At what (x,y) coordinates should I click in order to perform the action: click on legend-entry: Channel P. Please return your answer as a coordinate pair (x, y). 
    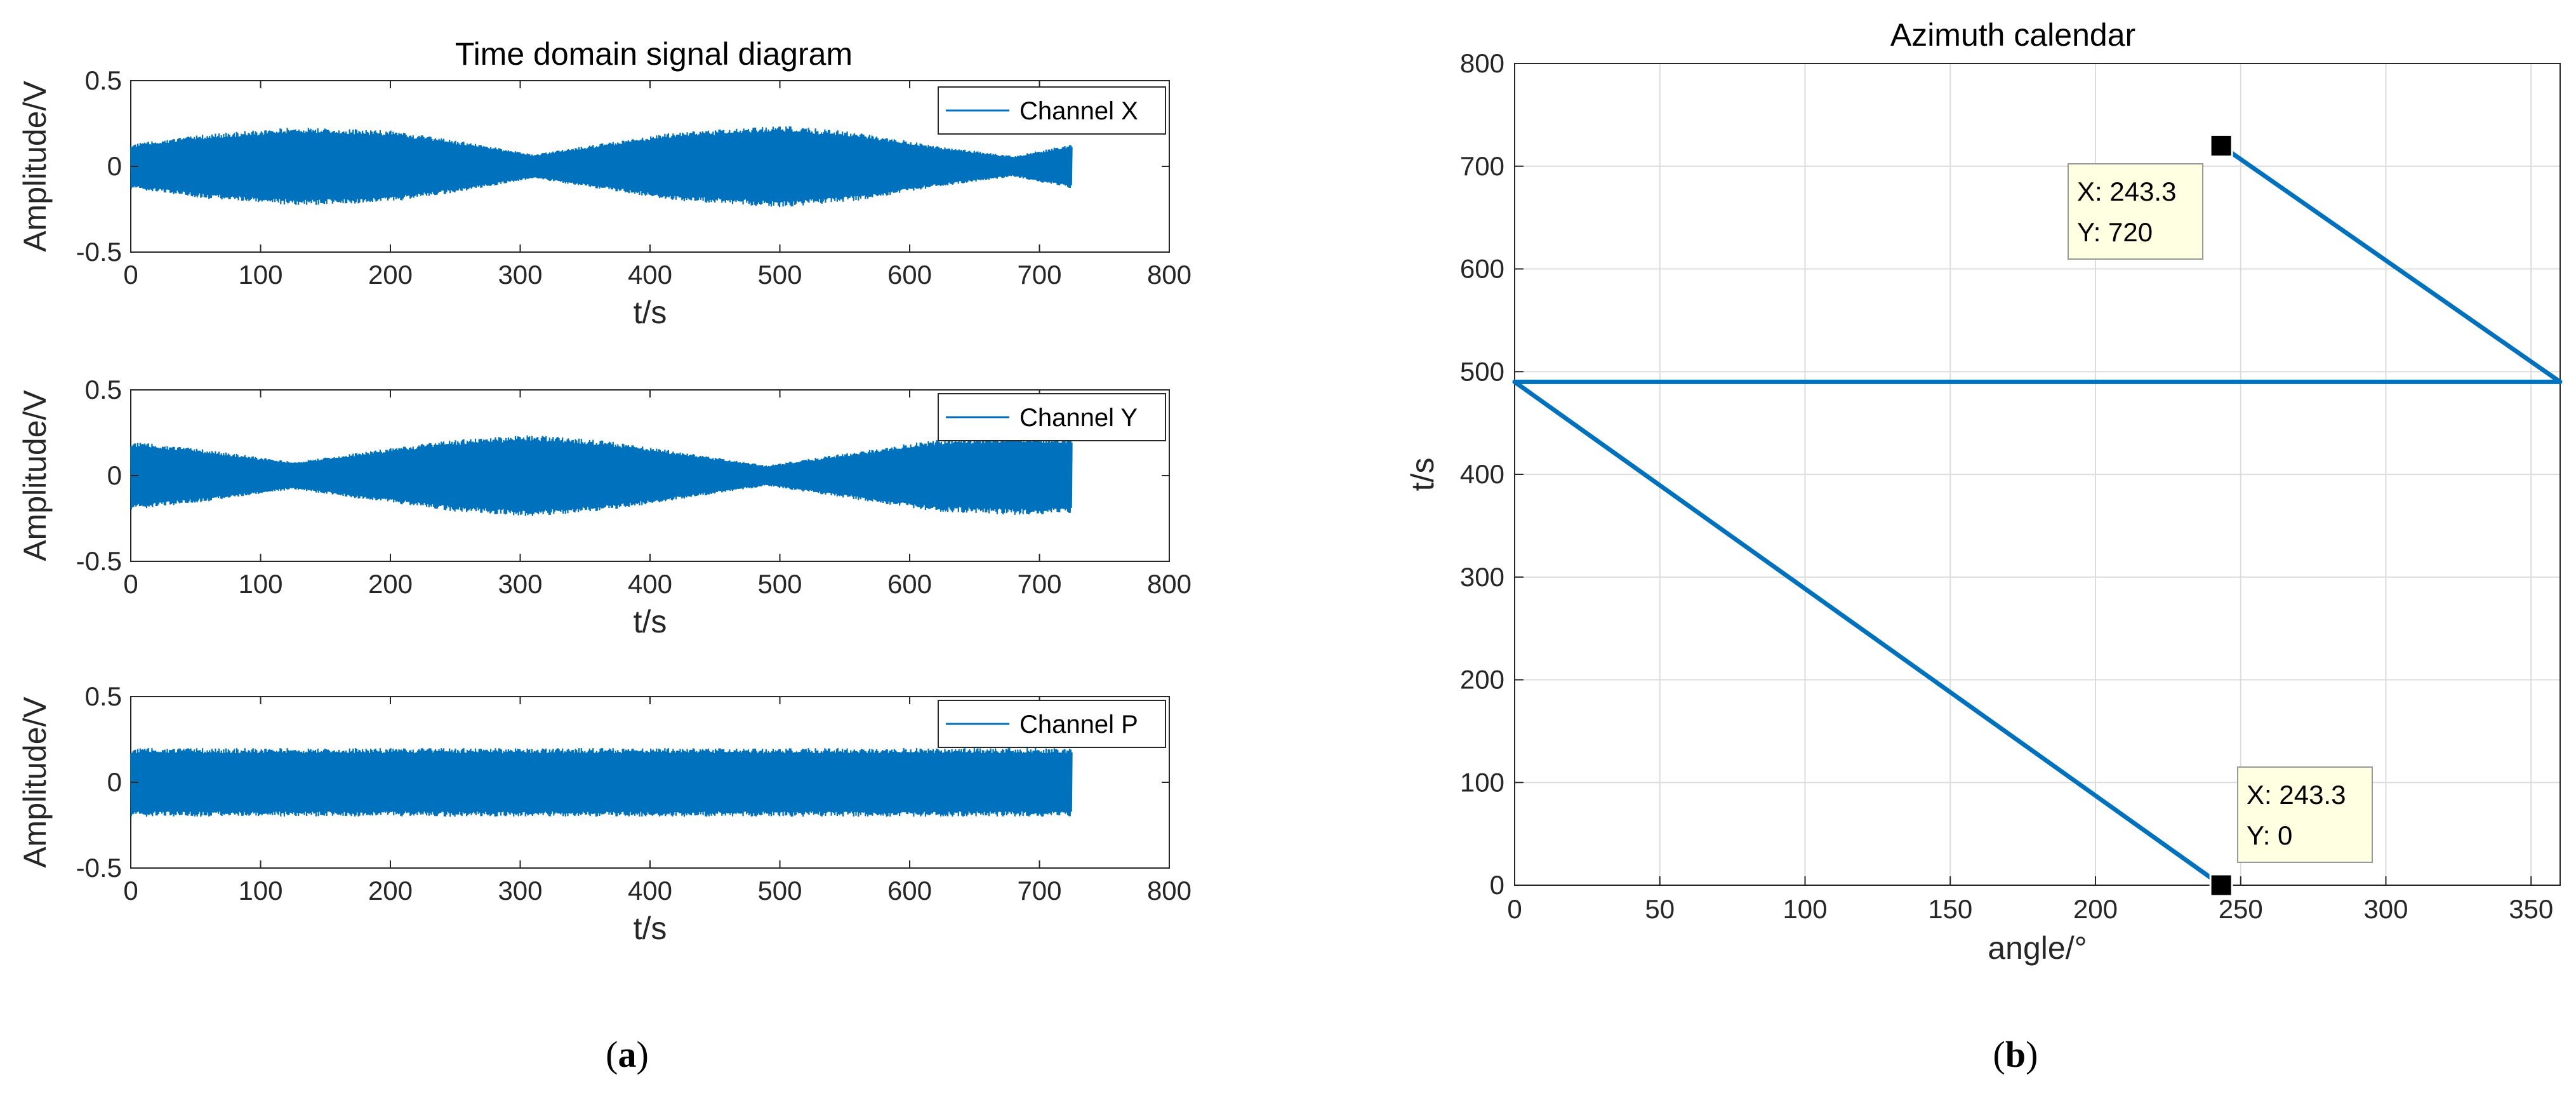
    Looking at the image, I should click on (1078, 724).